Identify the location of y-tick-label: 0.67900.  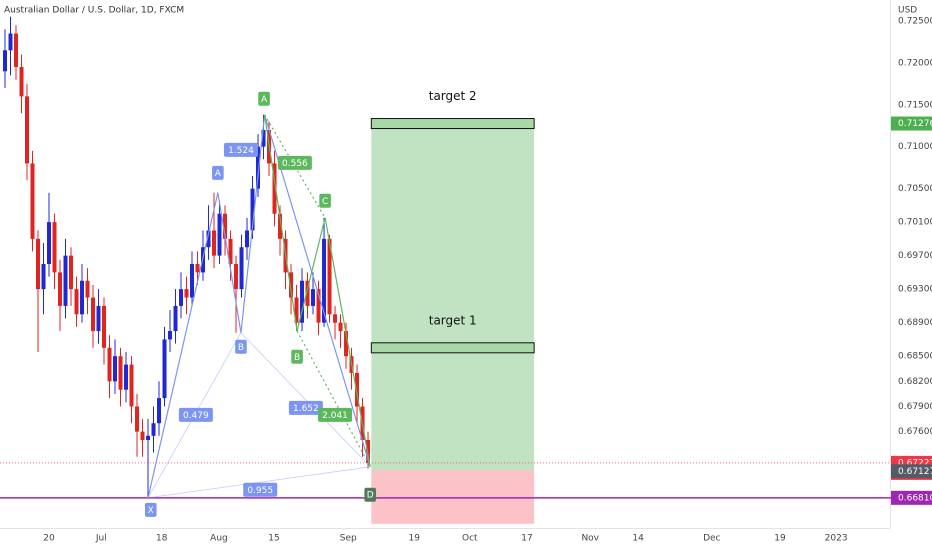
(915, 407).